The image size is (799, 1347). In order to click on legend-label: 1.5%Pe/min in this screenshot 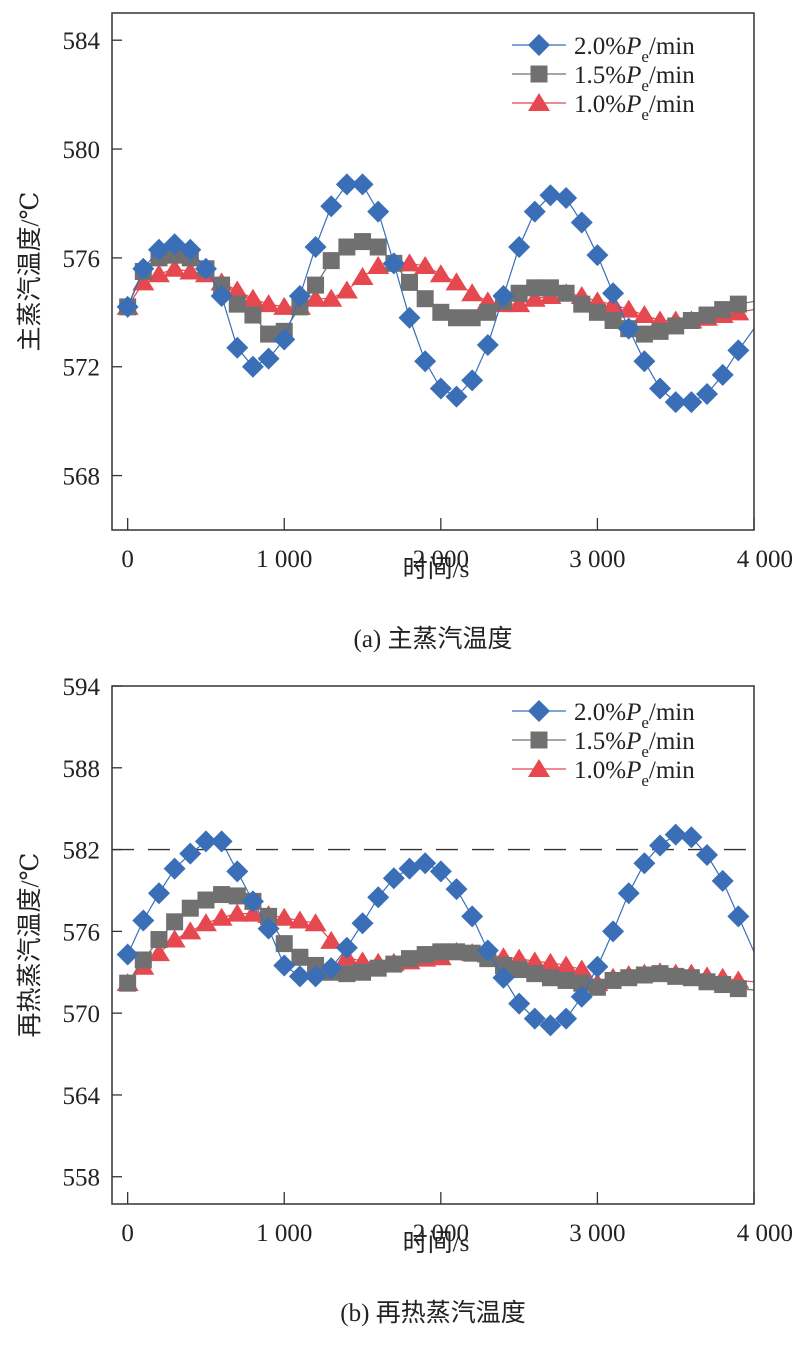, I will do `click(634, 78)`.